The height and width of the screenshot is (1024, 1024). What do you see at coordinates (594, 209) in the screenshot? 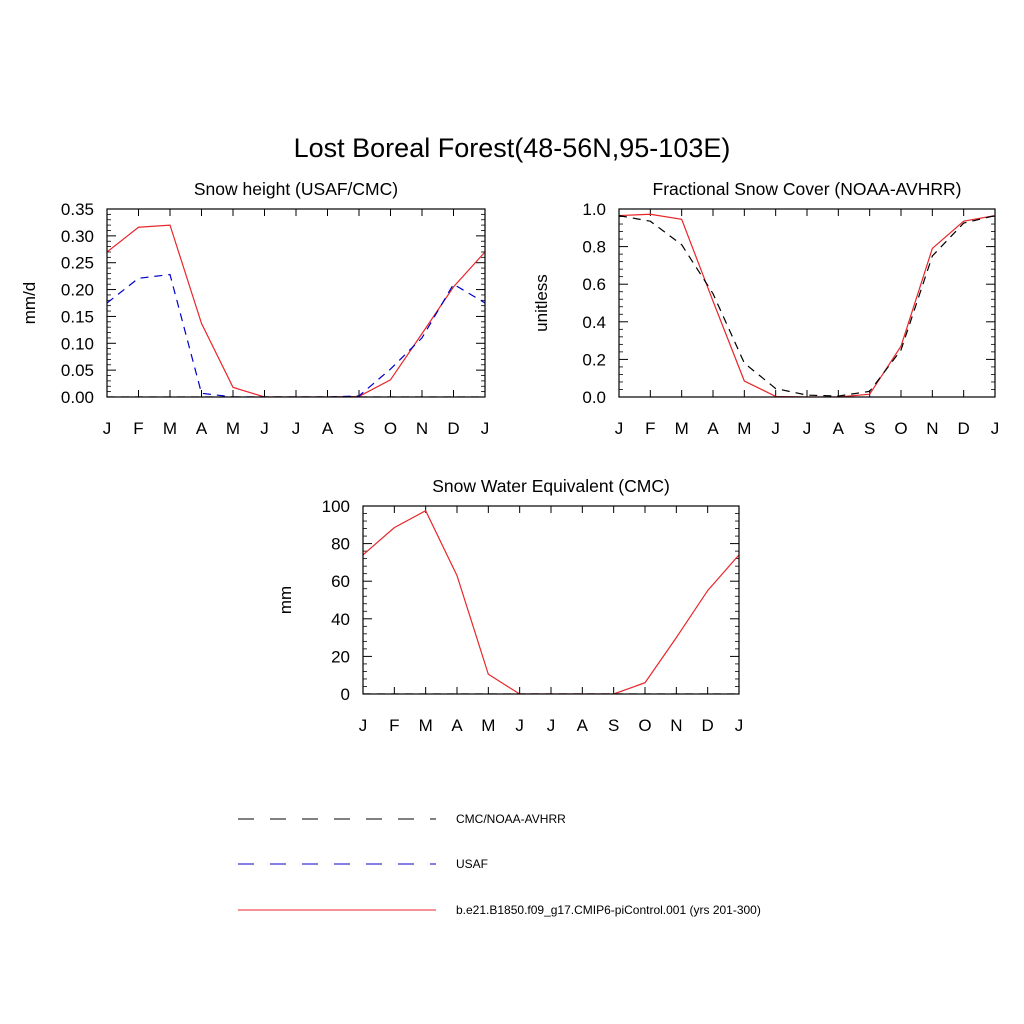
I see `y-tick-label: 1.0` at bounding box center [594, 209].